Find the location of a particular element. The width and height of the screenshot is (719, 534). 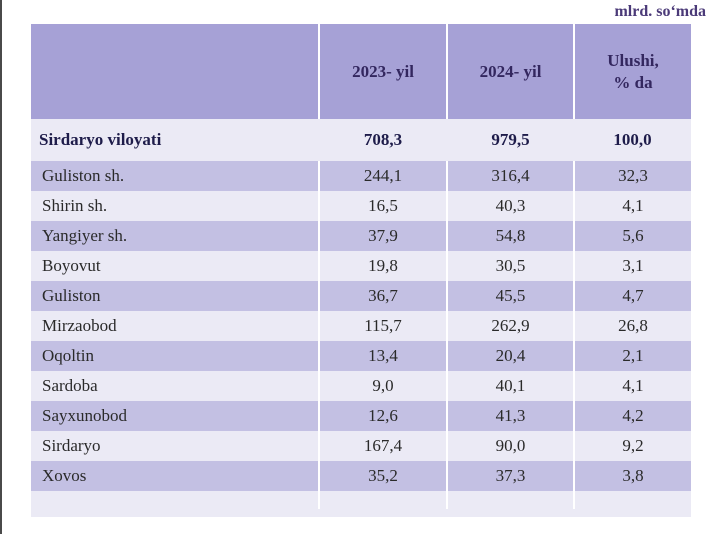

cell-2024: 262,9 is located at coordinates (510, 326).